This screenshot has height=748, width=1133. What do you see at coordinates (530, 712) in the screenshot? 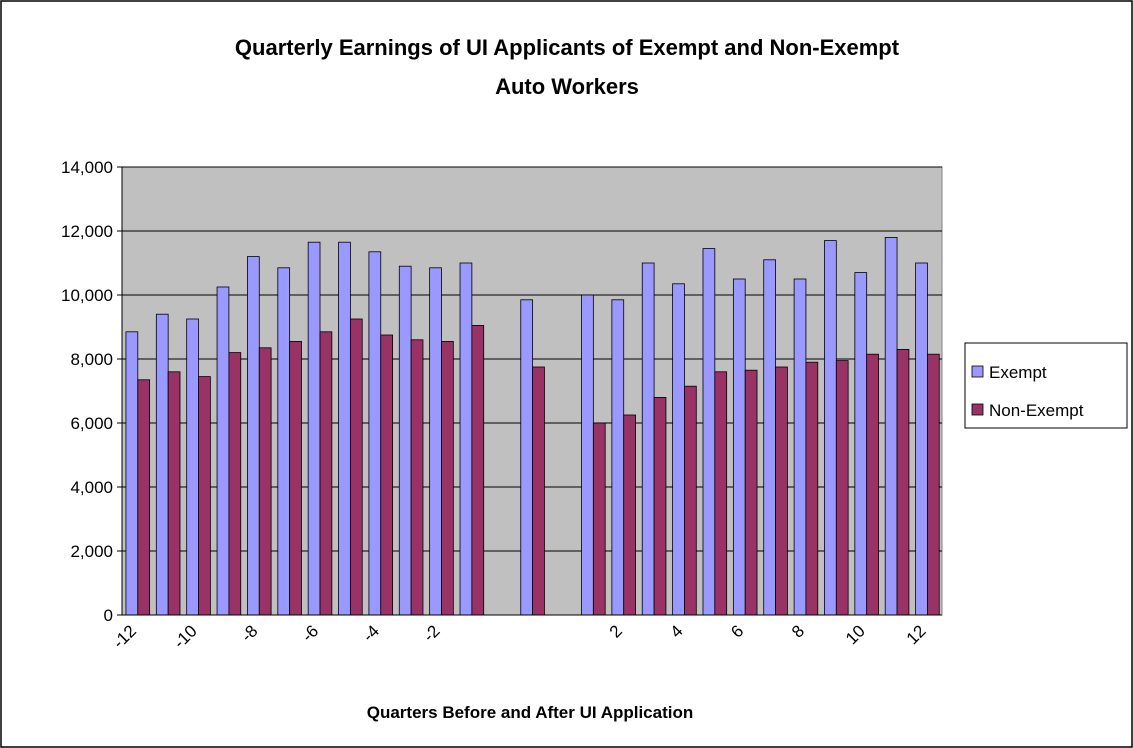
I see `x-axis-title: Quarters Before and After UI Application` at bounding box center [530, 712].